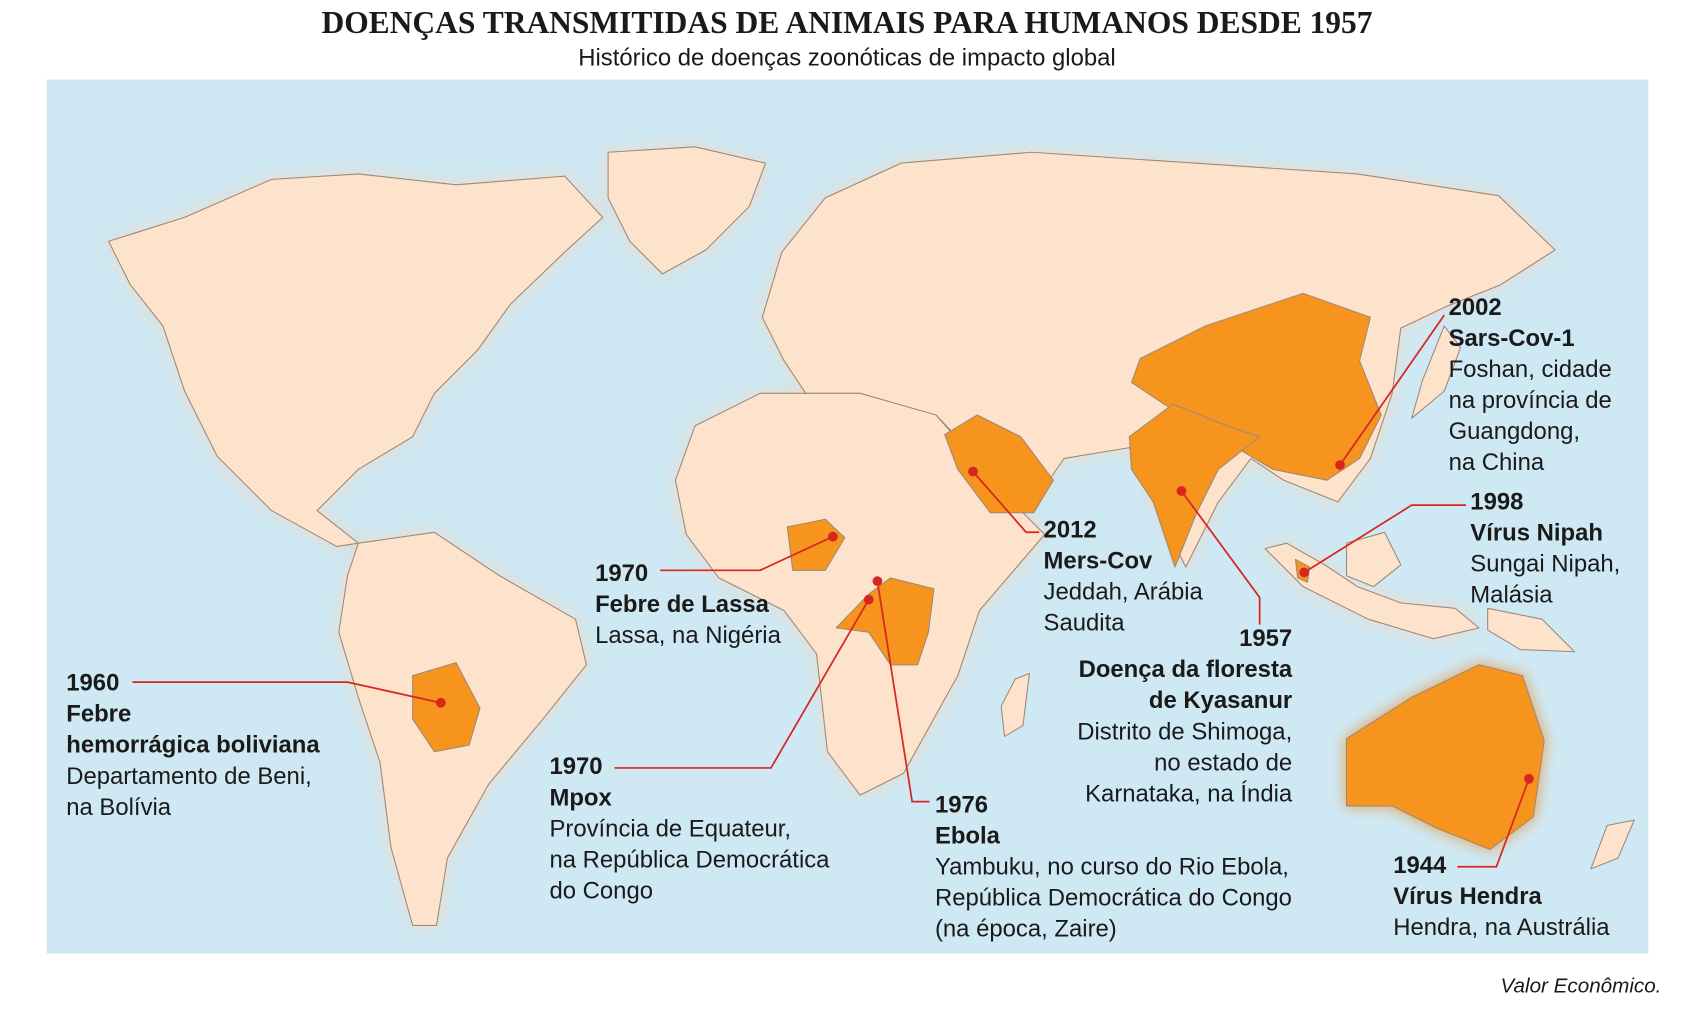 Image resolution: width=1694 pixels, height=1019 pixels. Describe the element at coordinates (1256, 386) in the screenshot. I see `china` at that location.